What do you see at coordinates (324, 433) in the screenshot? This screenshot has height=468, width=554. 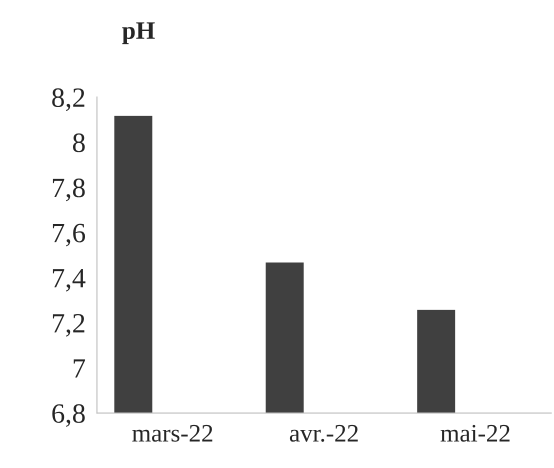 I see `x-tick-label: avr.-22` at bounding box center [324, 433].